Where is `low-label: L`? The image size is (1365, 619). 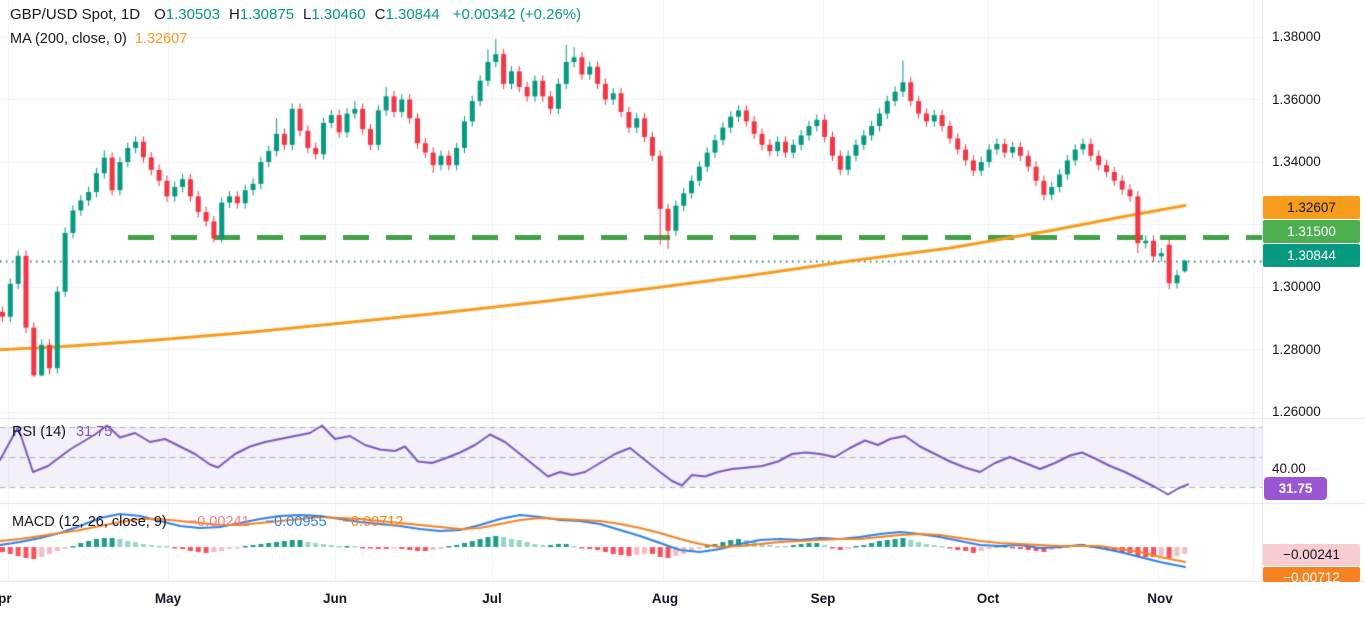 low-label: L is located at coordinates (307, 14).